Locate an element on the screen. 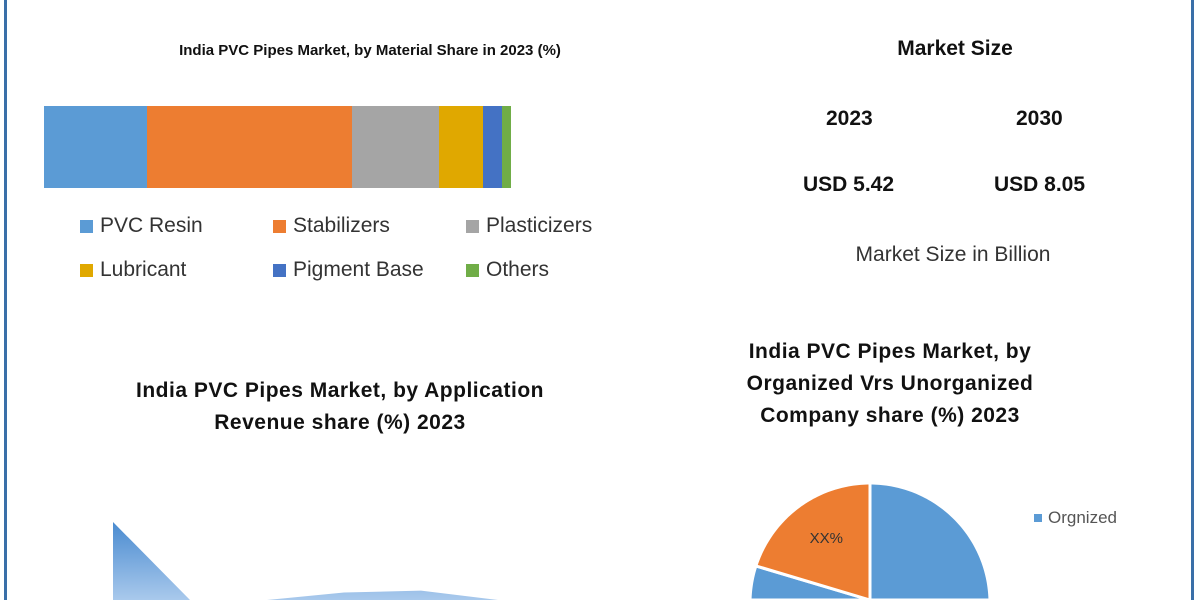  market-size-title: Market Size is located at coordinates (955, 48).